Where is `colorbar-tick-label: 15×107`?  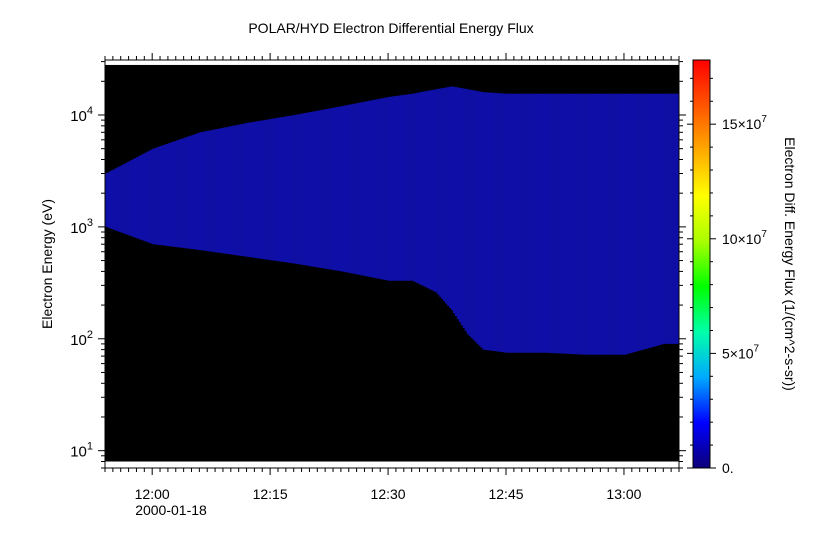
colorbar-tick-label: 15×107 is located at coordinates (744, 123).